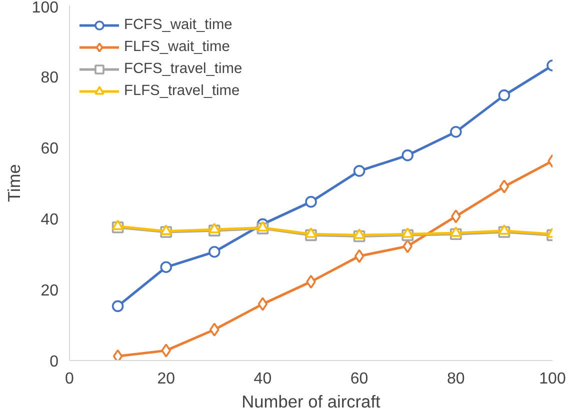 Image resolution: width=572 pixels, height=414 pixels. I want to click on y-tick-label: 100, so click(45, 8).